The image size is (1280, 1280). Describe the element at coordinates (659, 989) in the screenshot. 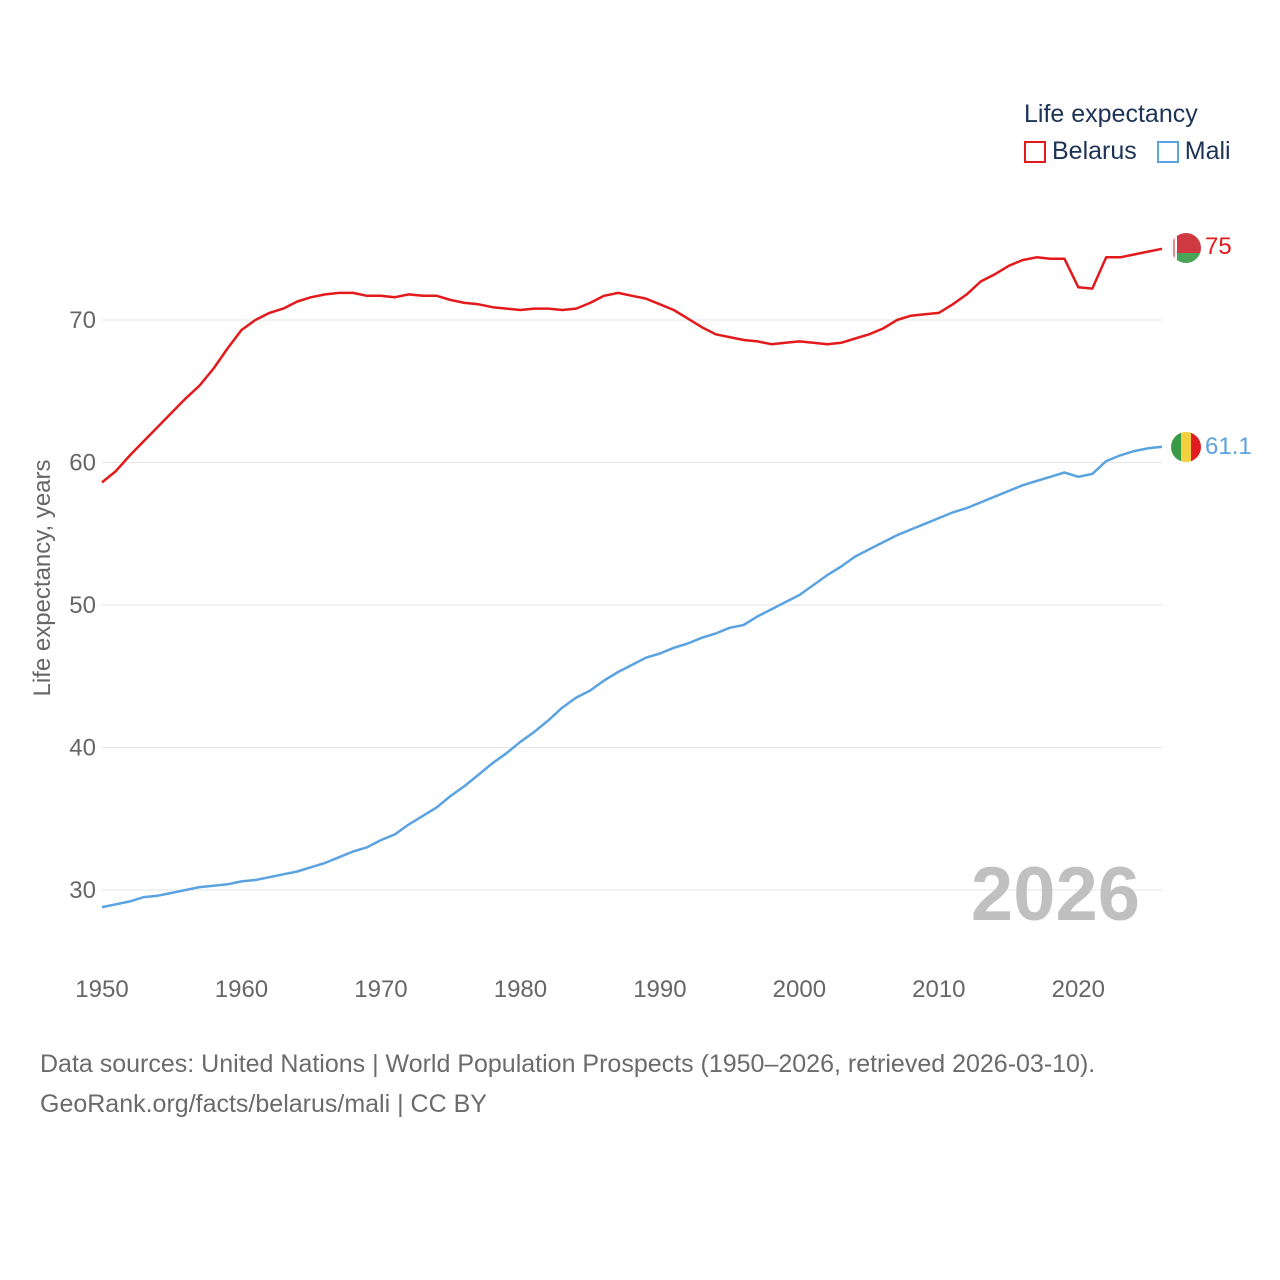

I see `x-tick-label: 1990` at that location.